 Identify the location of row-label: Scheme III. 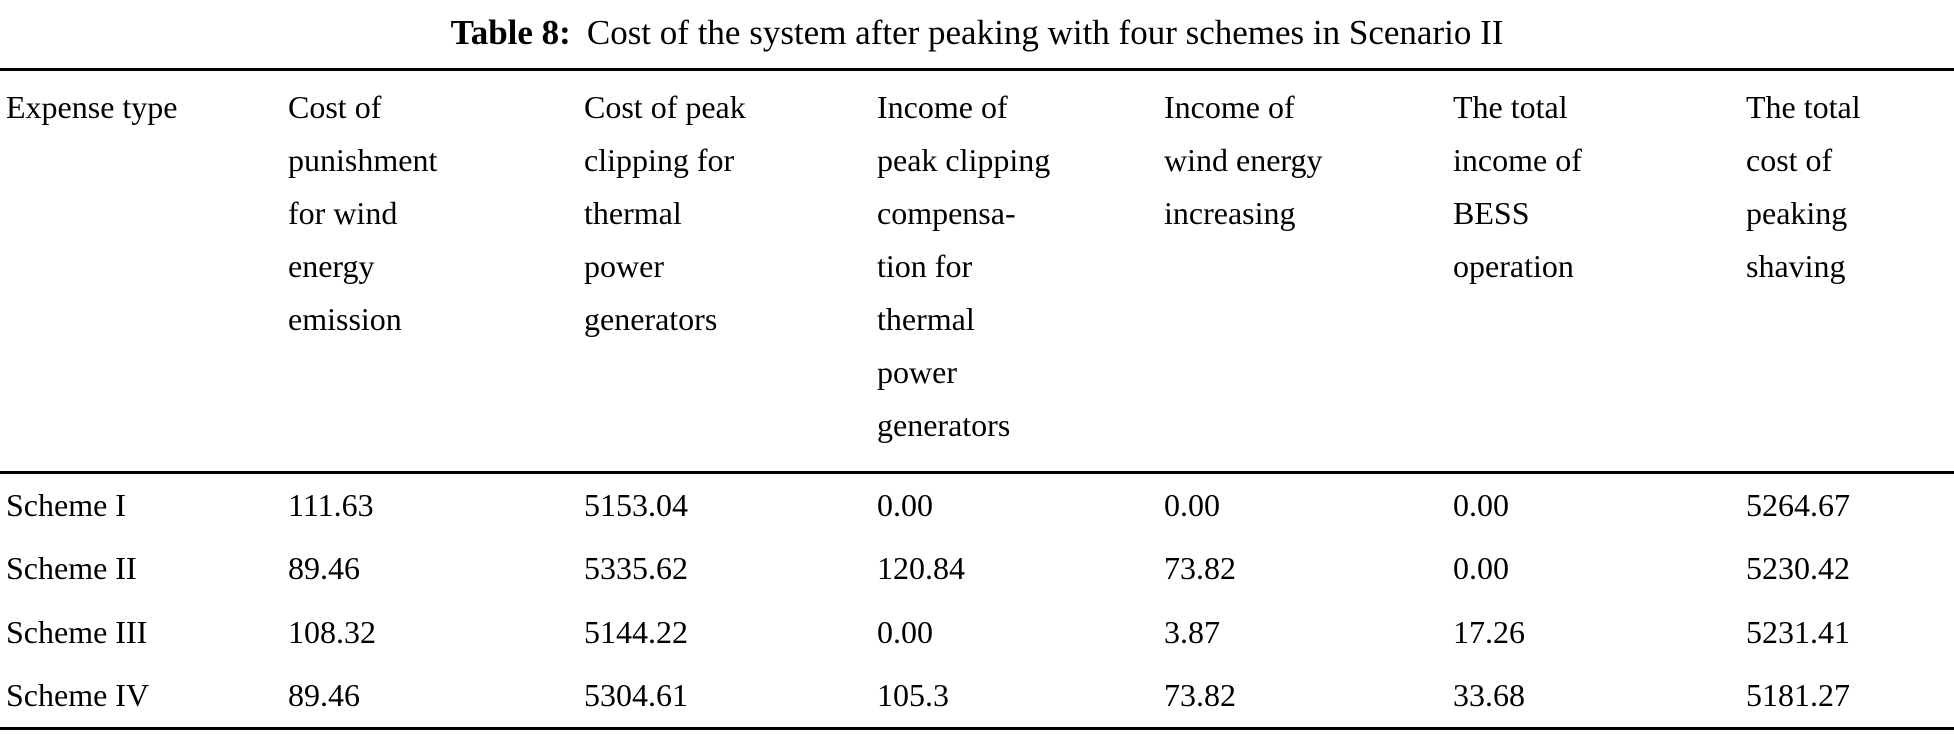
(77, 632).